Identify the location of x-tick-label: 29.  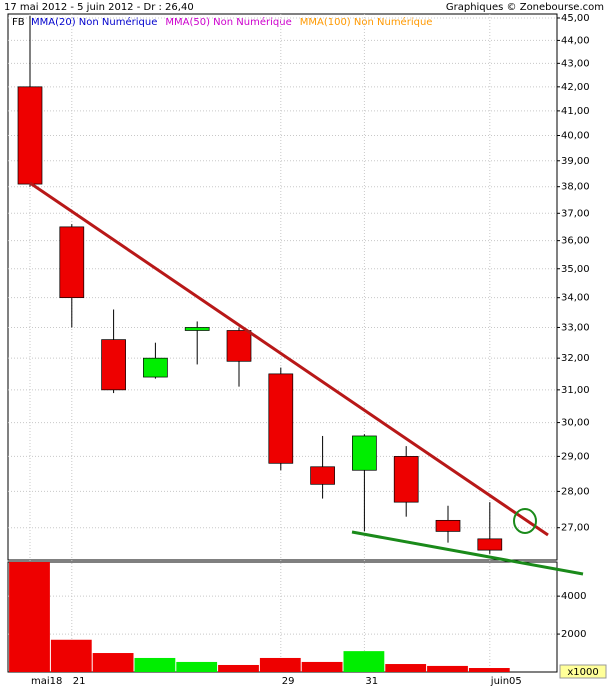
(288, 681).